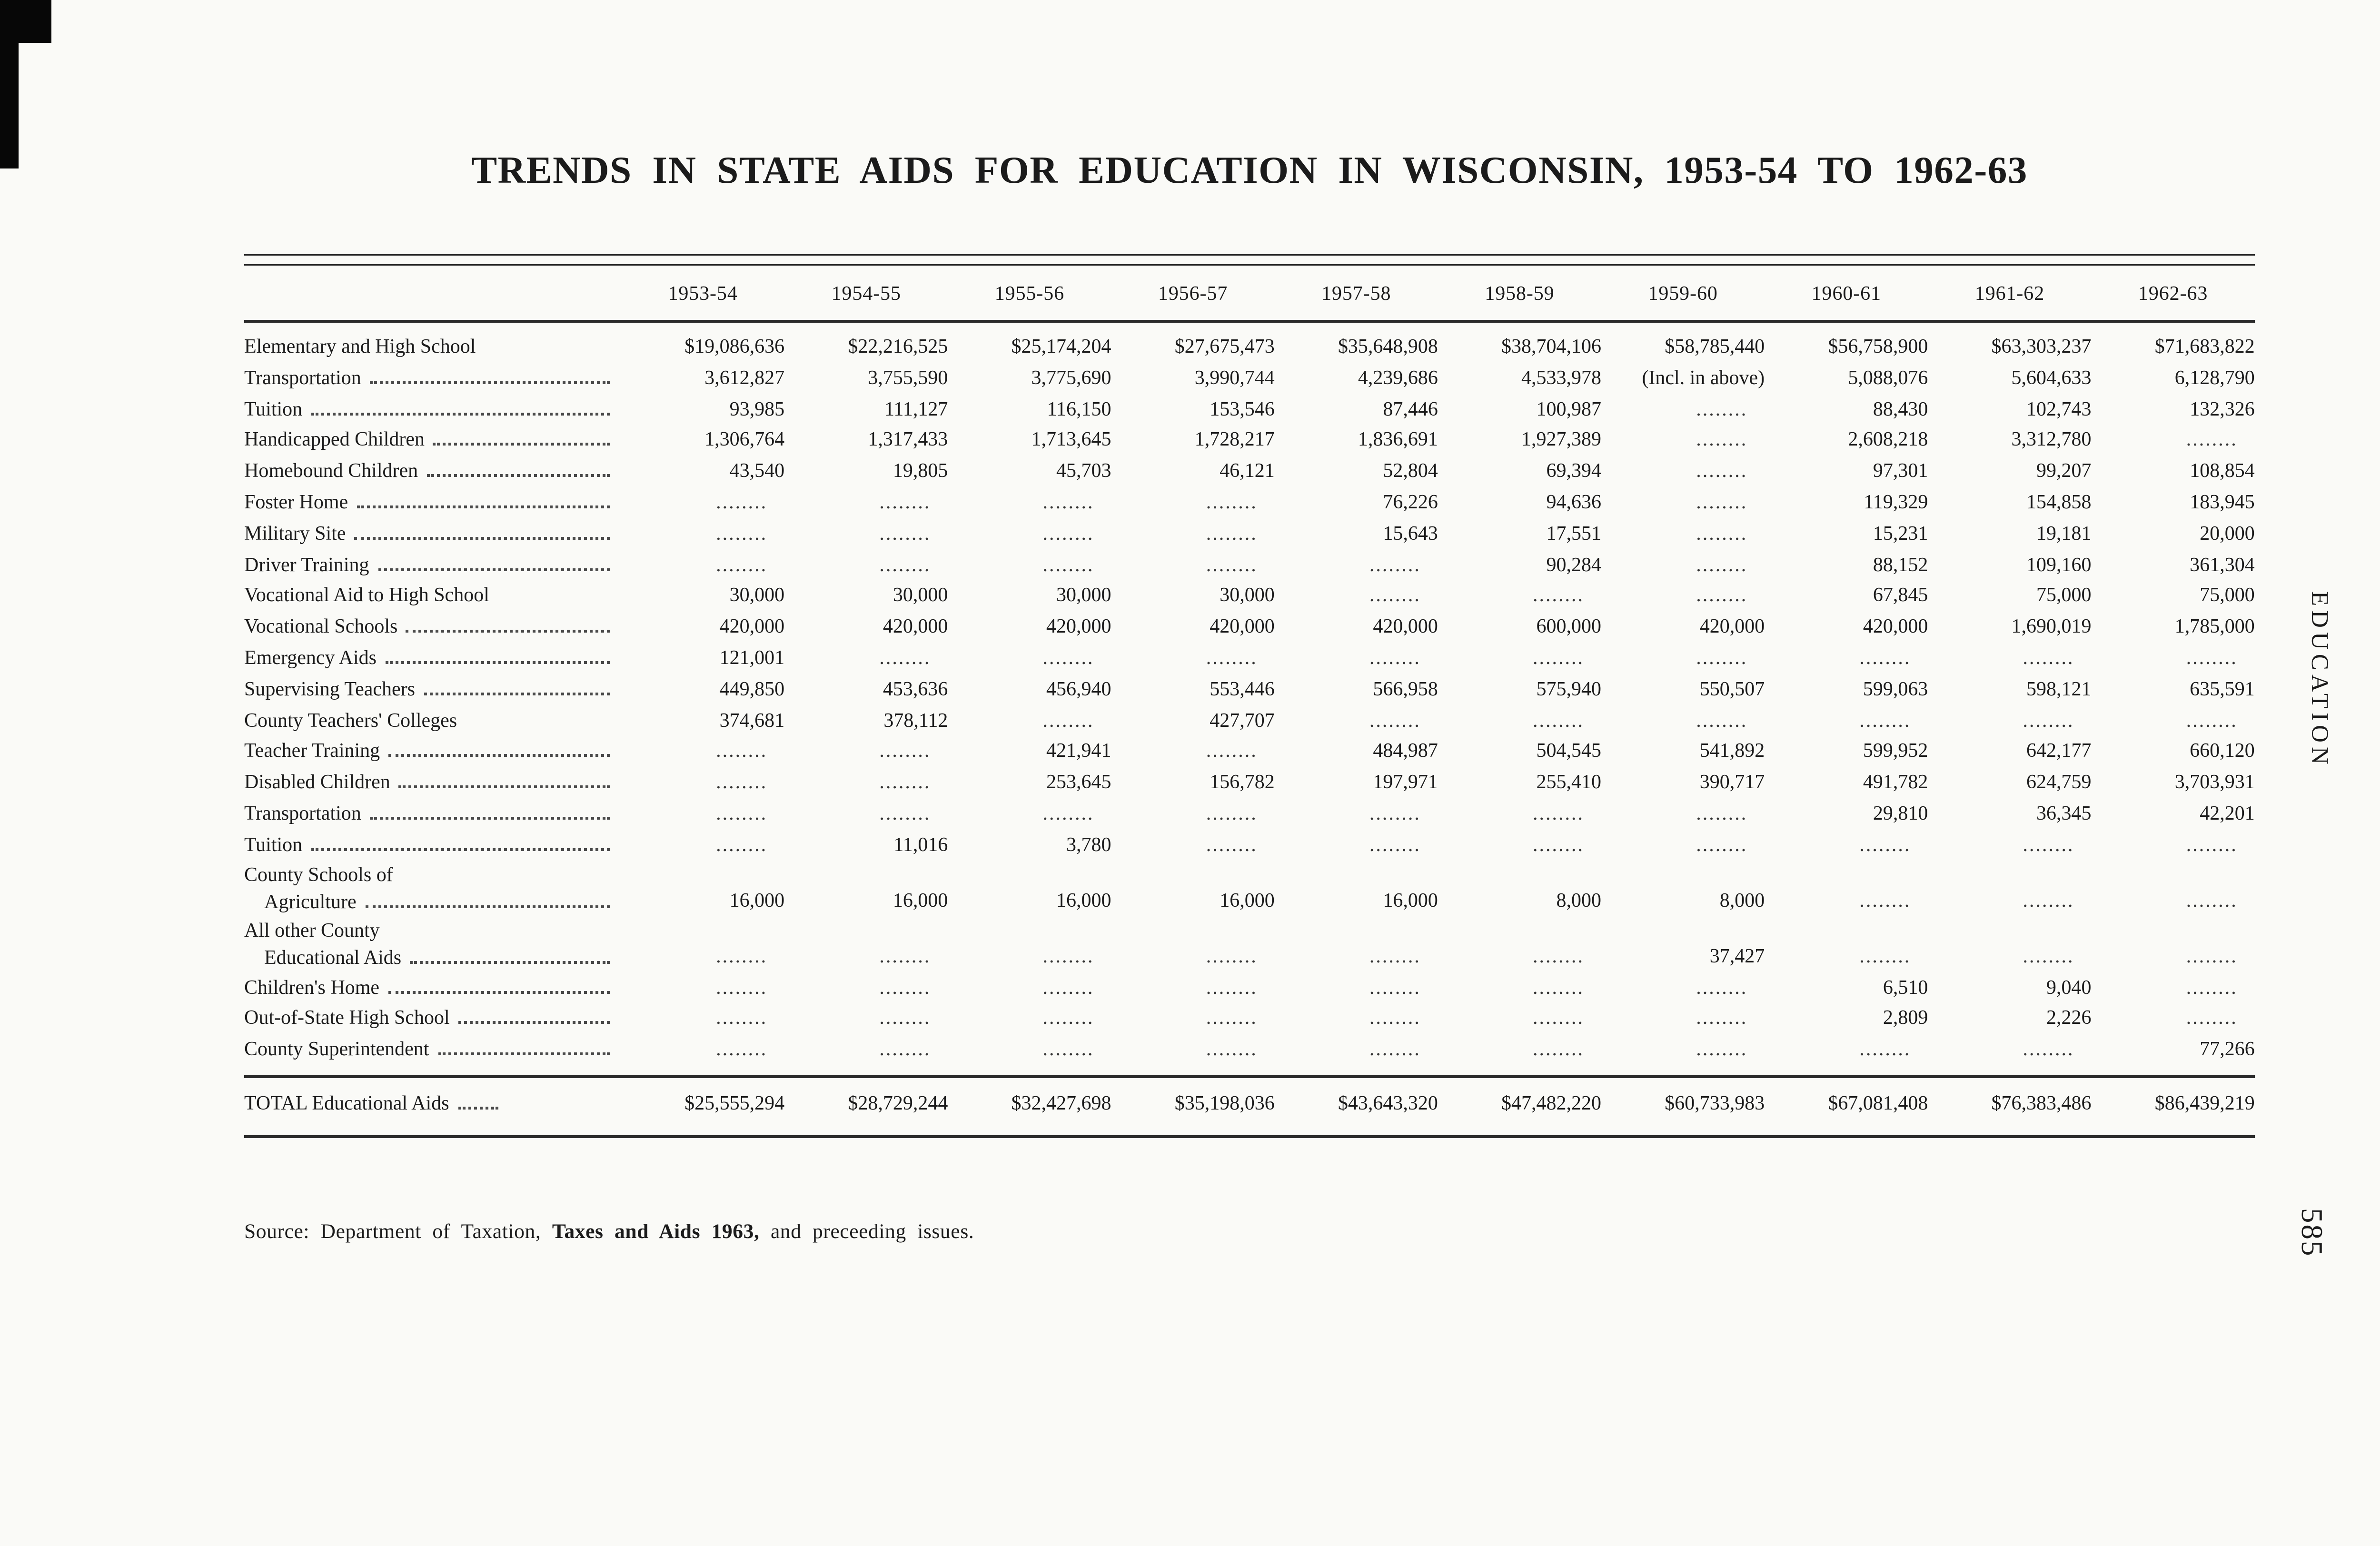  What do you see at coordinates (1388, 347) in the screenshot?
I see `value-cell: $35,648,908` at bounding box center [1388, 347].